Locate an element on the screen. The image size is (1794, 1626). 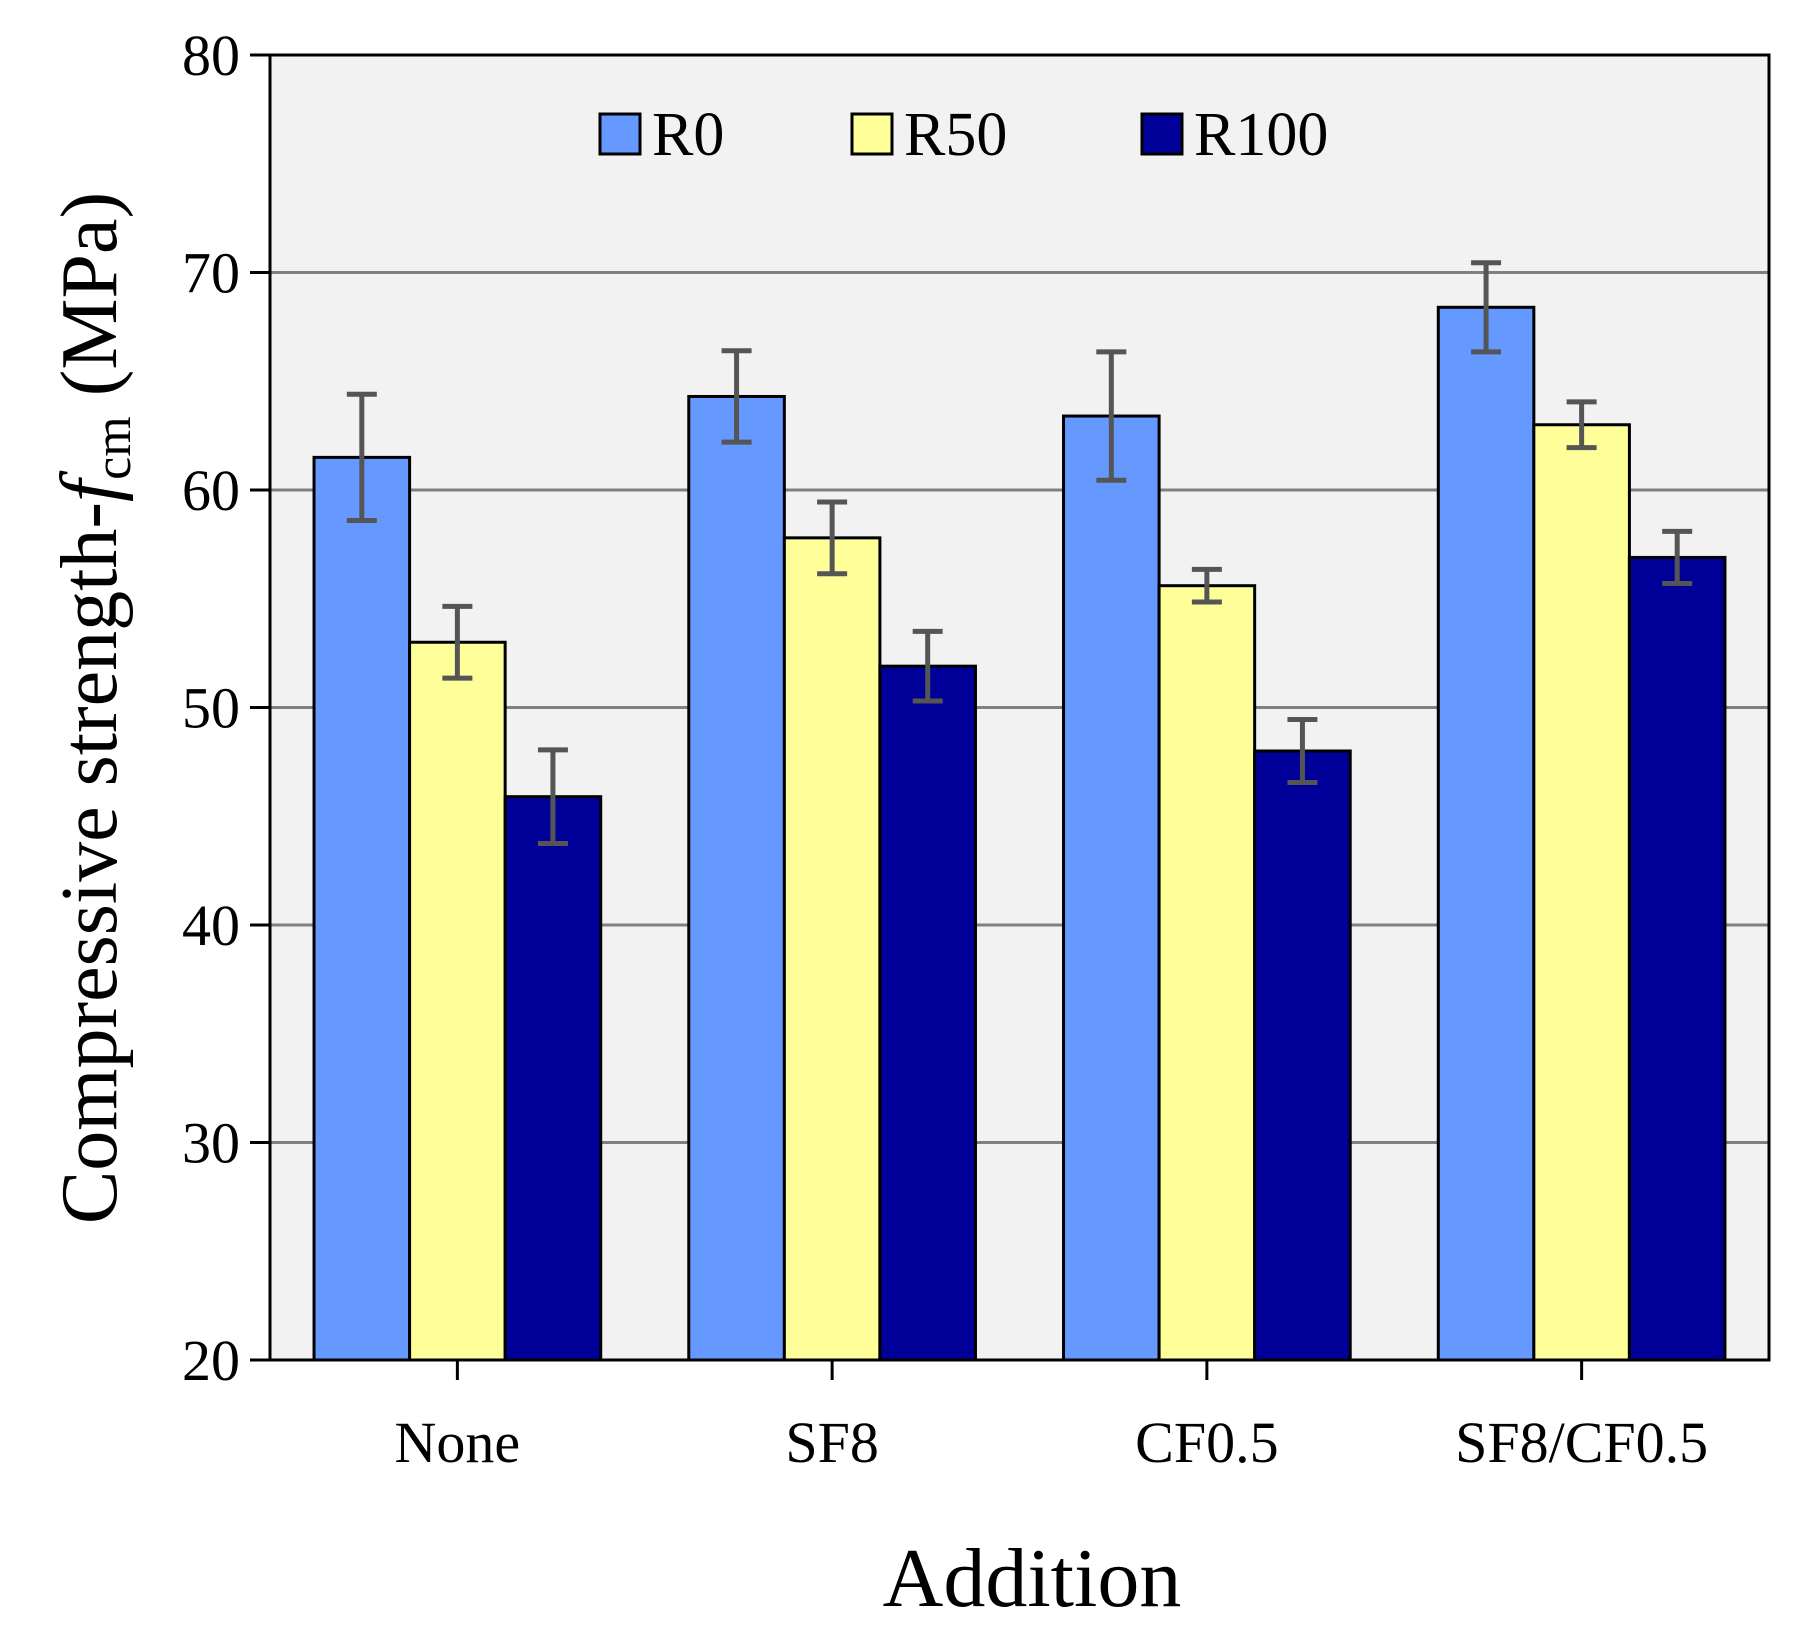
legend: R0 R50 R100 is located at coordinates (963, 135).